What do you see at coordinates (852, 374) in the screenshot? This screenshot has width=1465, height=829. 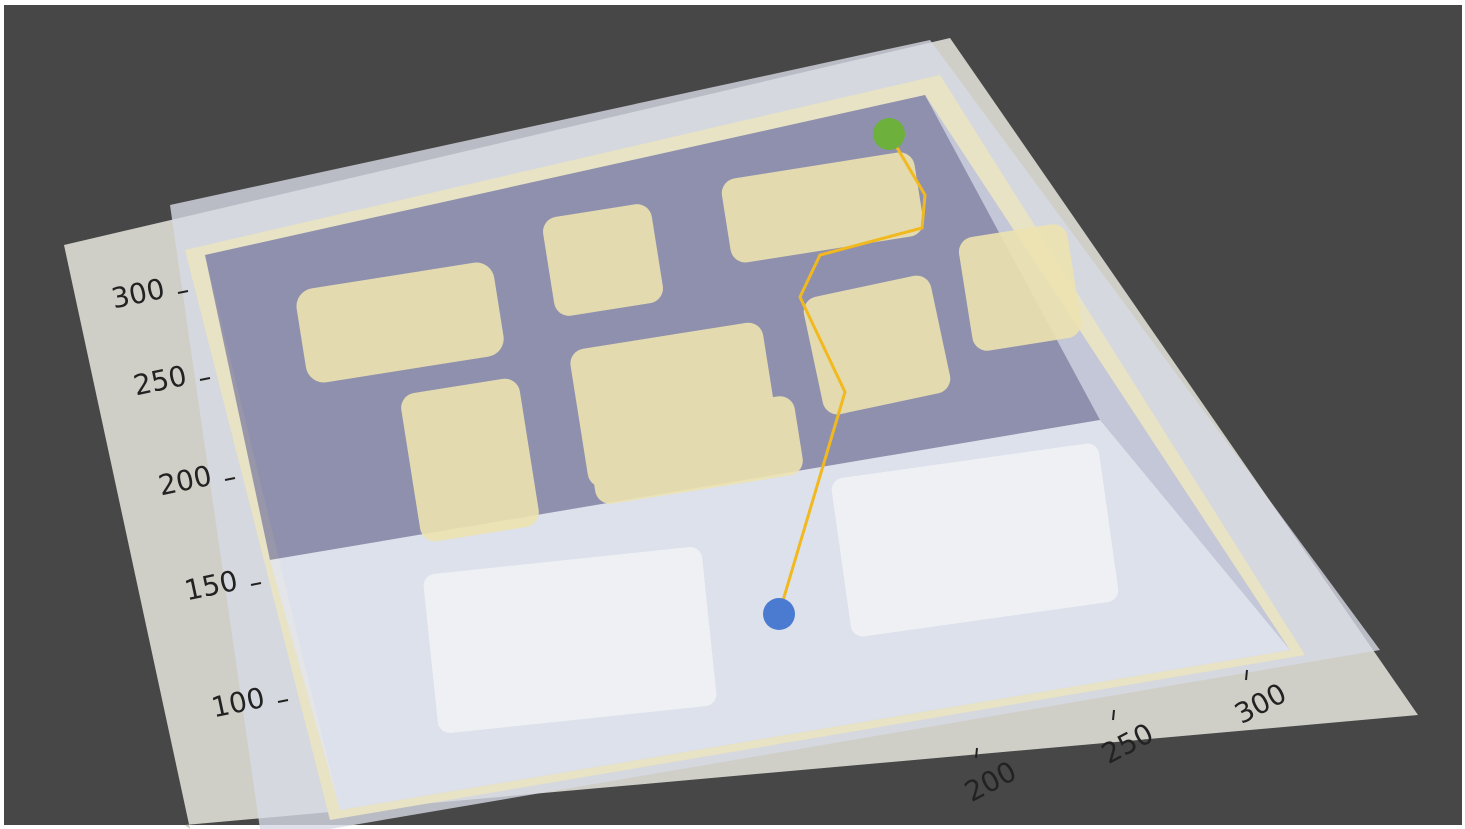 I see `planned-path` at bounding box center [852, 374].